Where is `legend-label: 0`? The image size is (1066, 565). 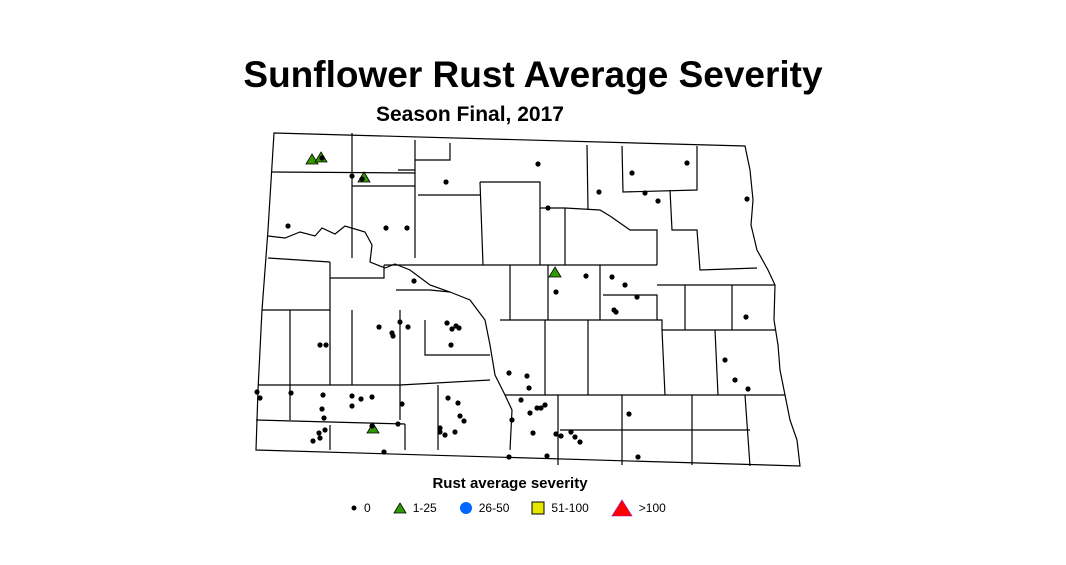
legend-label: 0 is located at coordinates (367, 508).